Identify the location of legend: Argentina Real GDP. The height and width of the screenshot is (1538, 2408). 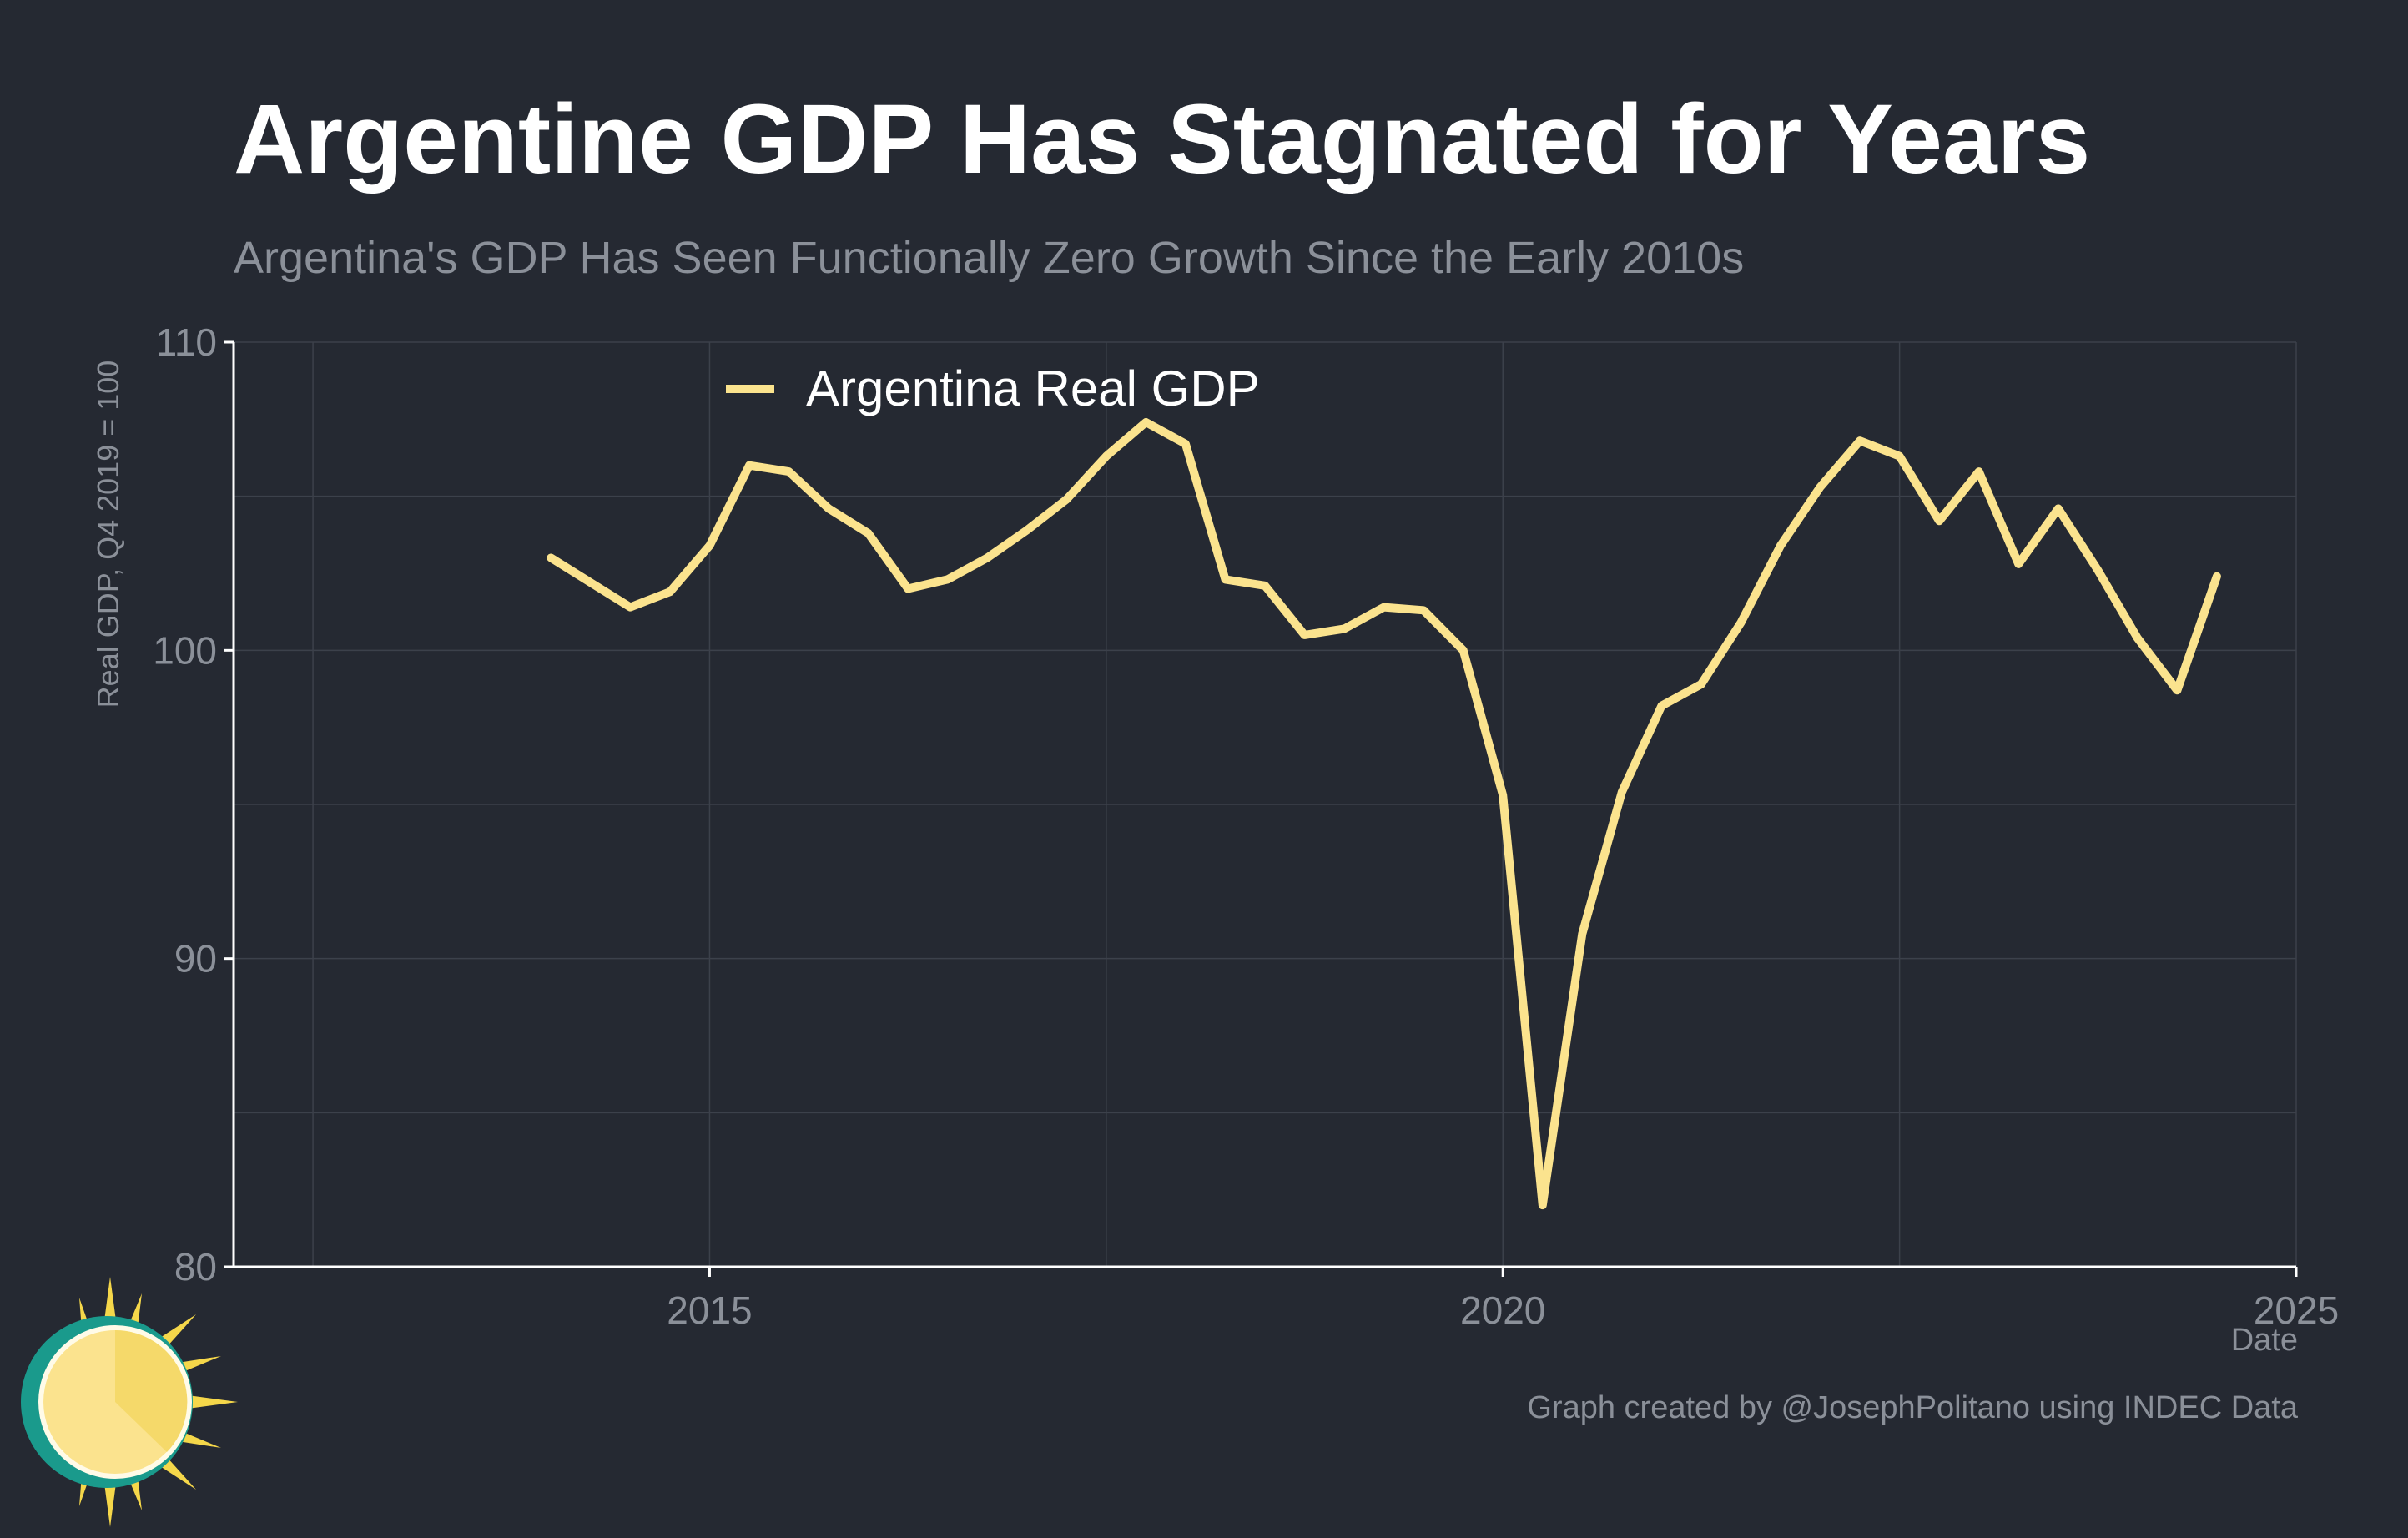
(993, 388).